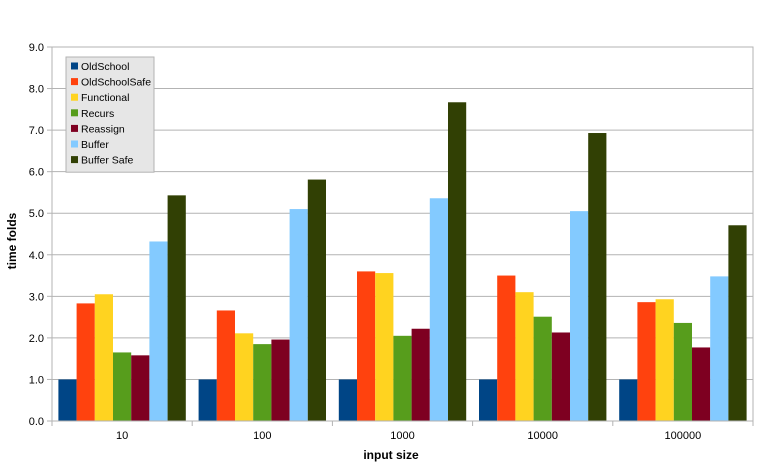 Image resolution: width=781 pixels, height=465 pixels. I want to click on y-tick-label: 8.0, so click(36, 90).